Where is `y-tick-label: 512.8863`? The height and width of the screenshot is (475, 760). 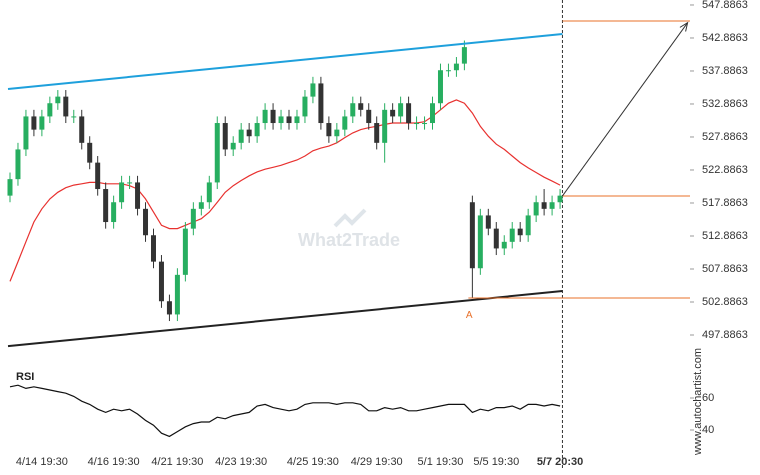 y-tick-label: 512.8863 is located at coordinates (725, 236).